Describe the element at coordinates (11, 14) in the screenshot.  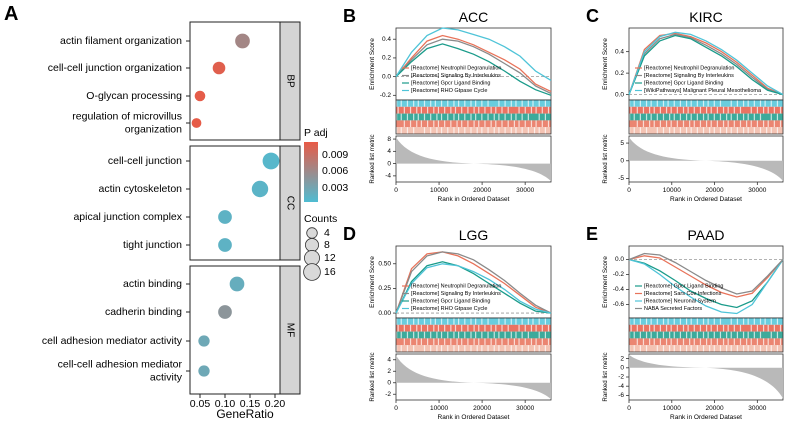
I see `panel-letter-a: A` at that location.